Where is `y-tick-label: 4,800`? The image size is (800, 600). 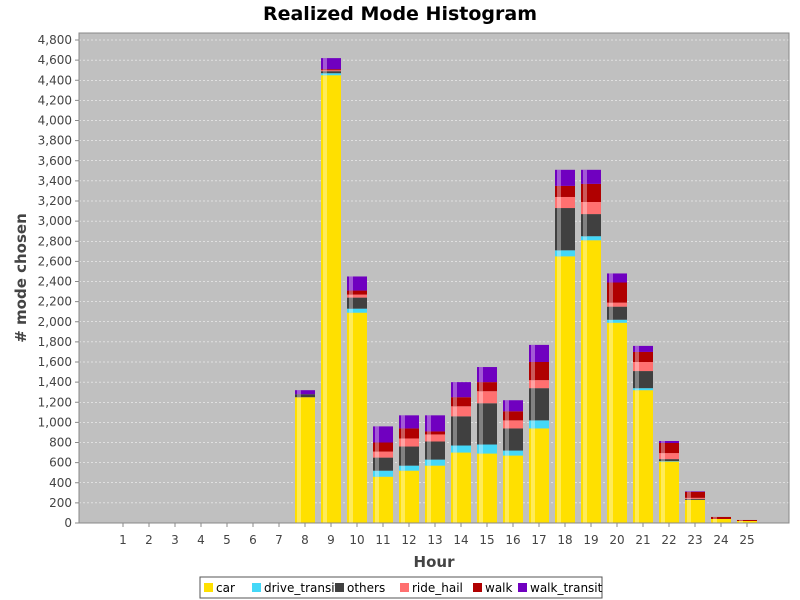 y-tick-label: 4,800 is located at coordinates (55, 40).